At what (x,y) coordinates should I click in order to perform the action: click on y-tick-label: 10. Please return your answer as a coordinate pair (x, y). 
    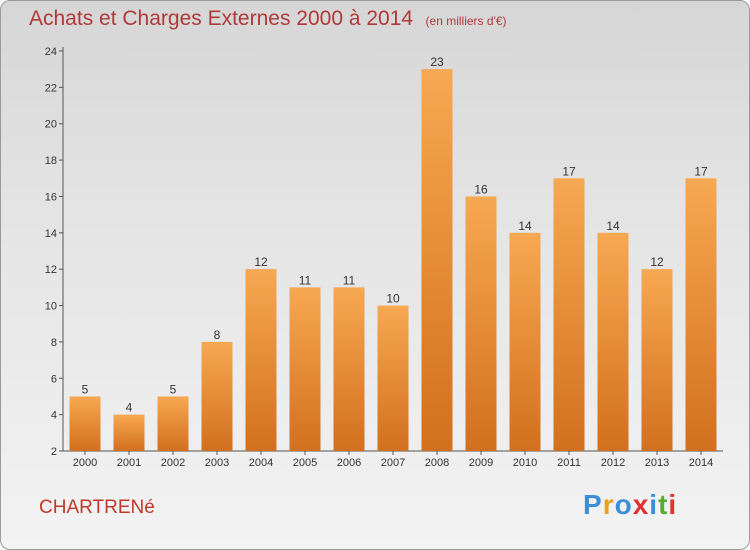
    Looking at the image, I should click on (51, 307).